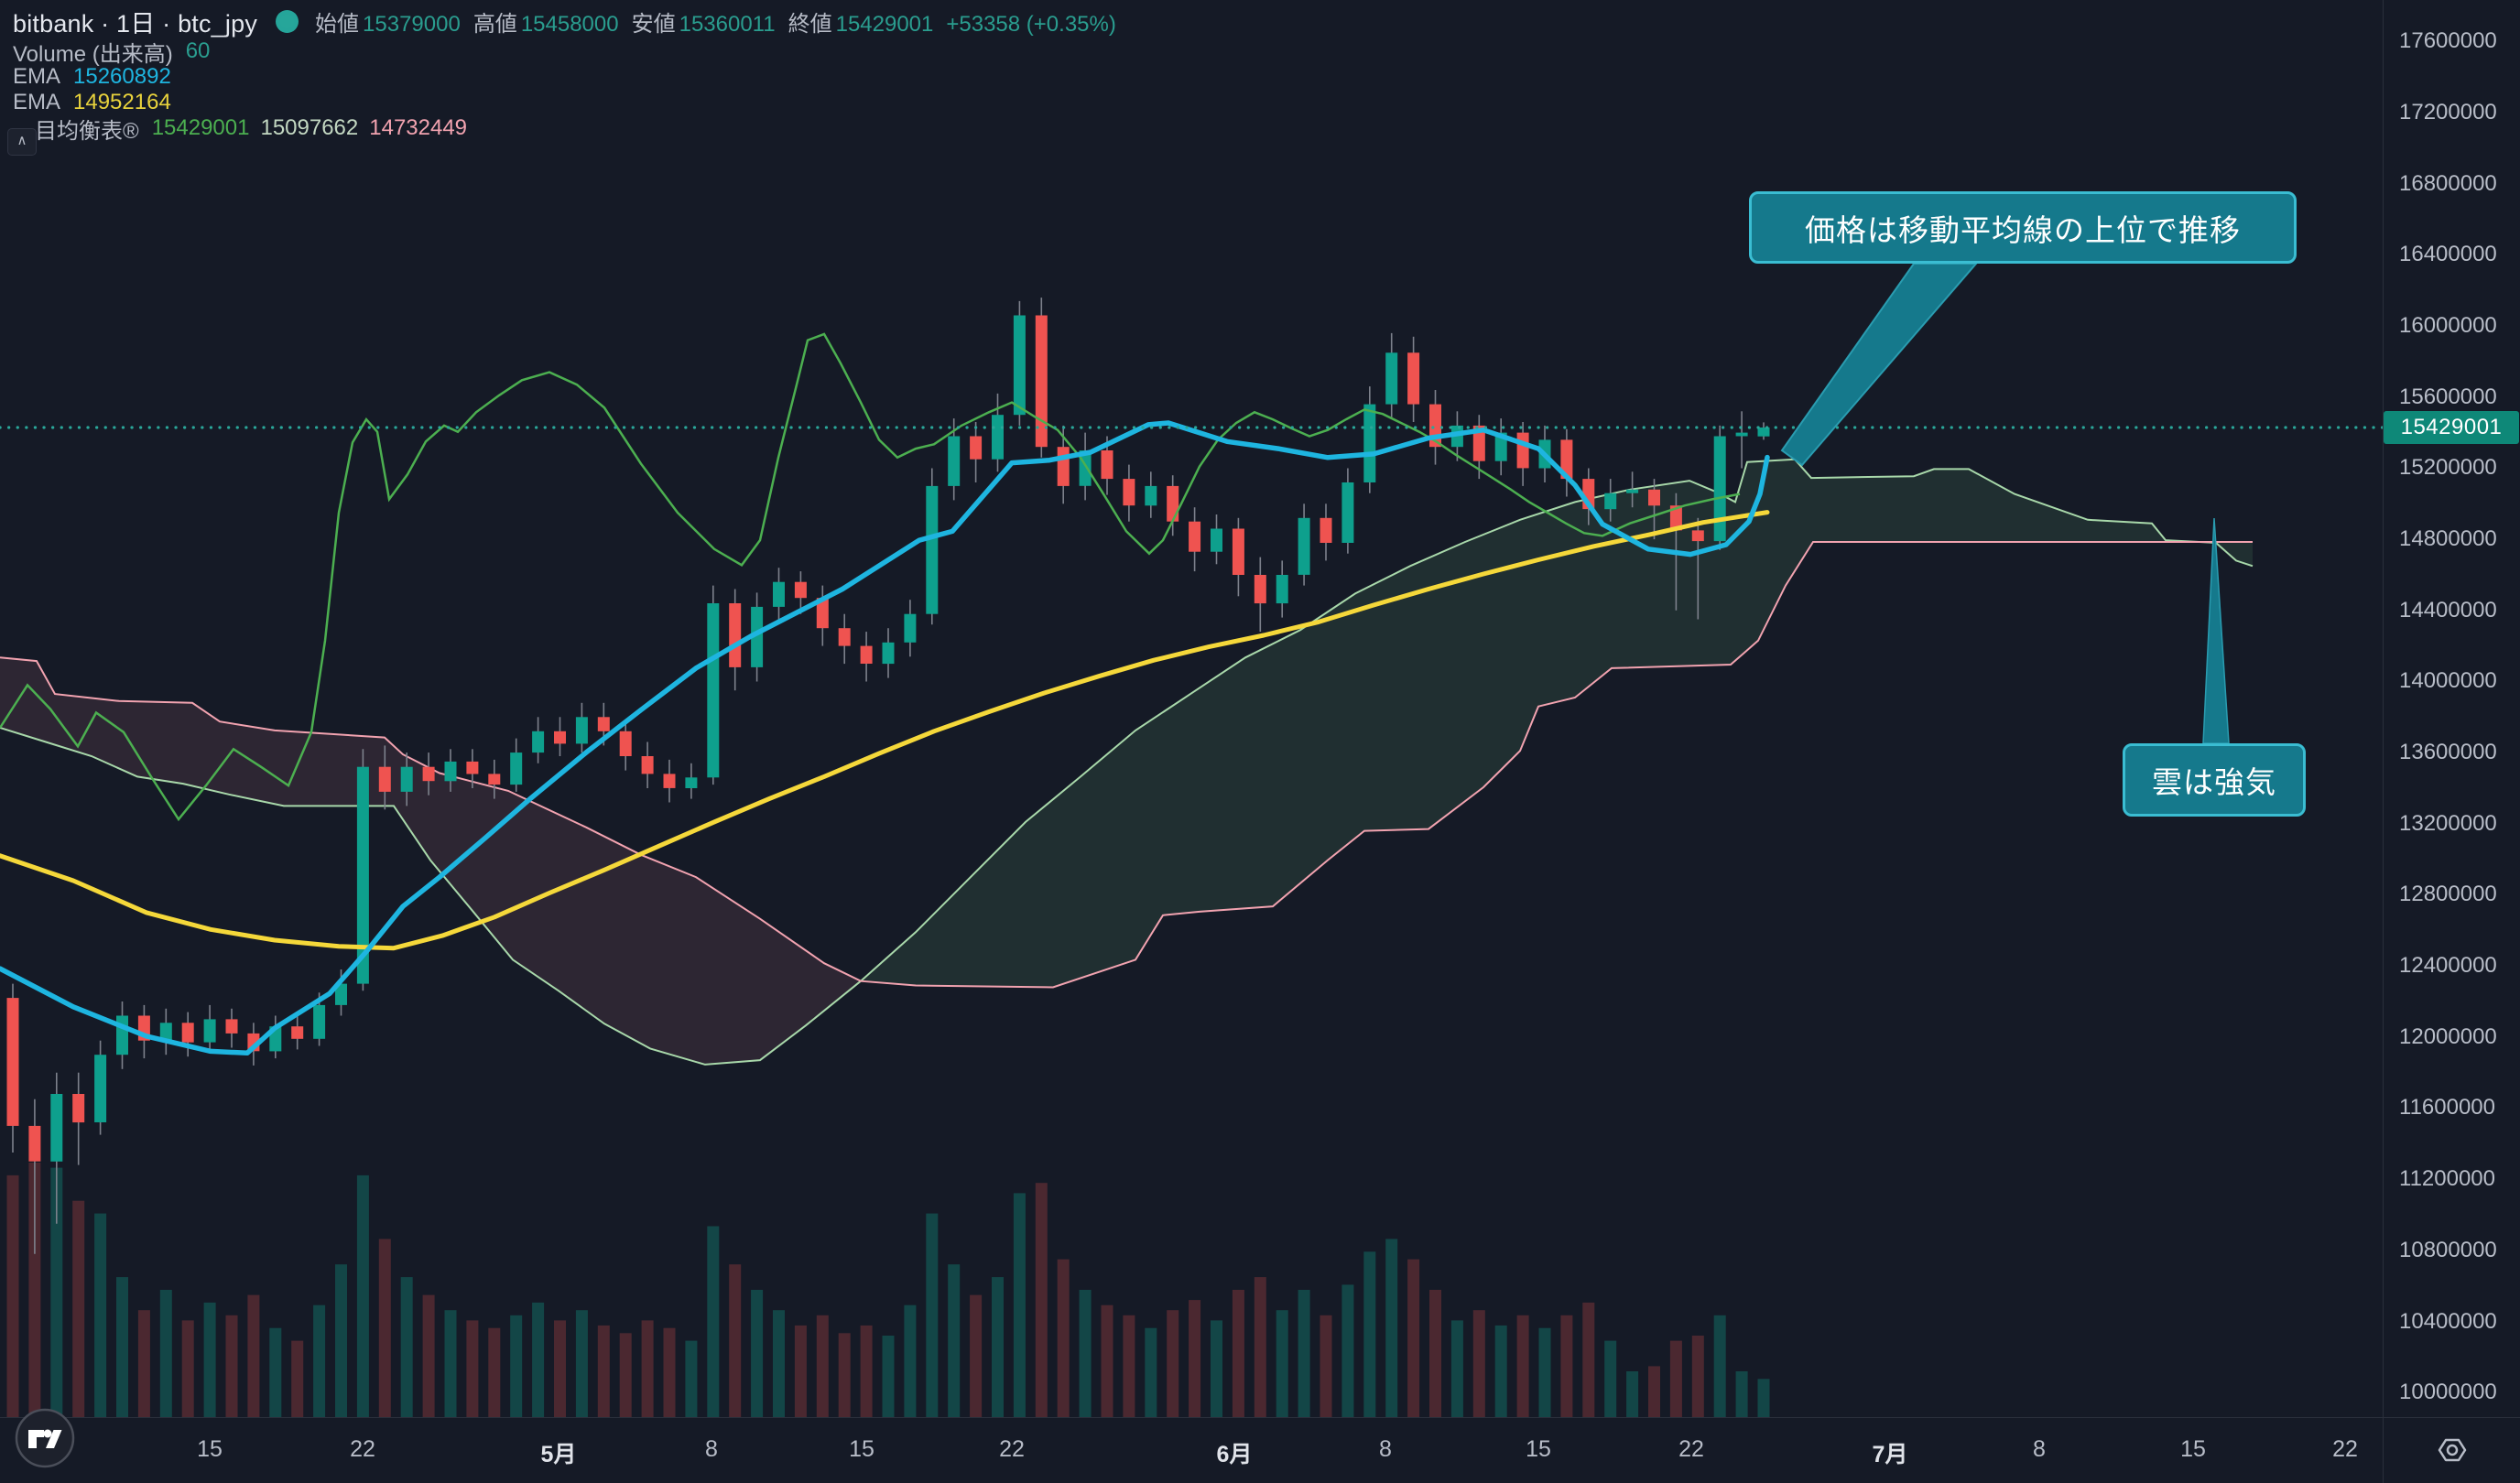 The image size is (2520, 1483). Describe the element at coordinates (2447, 1178) in the screenshot. I see `price-axis-label: 11200000` at that location.